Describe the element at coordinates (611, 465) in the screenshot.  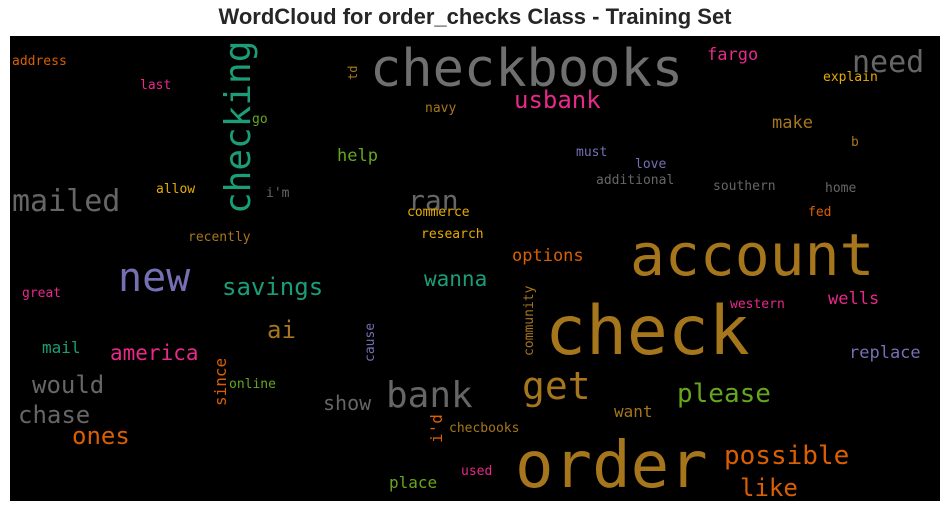
I see `word-order: order` at that location.